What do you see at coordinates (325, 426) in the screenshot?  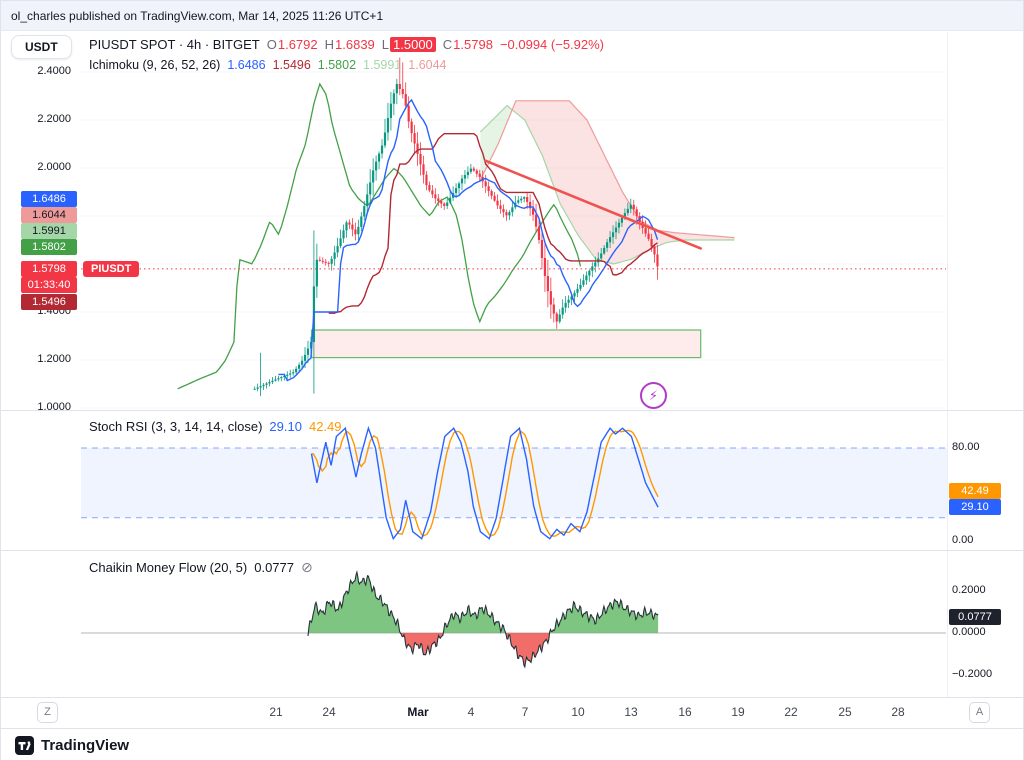 I see `stoch-d-value: 42.49` at bounding box center [325, 426].